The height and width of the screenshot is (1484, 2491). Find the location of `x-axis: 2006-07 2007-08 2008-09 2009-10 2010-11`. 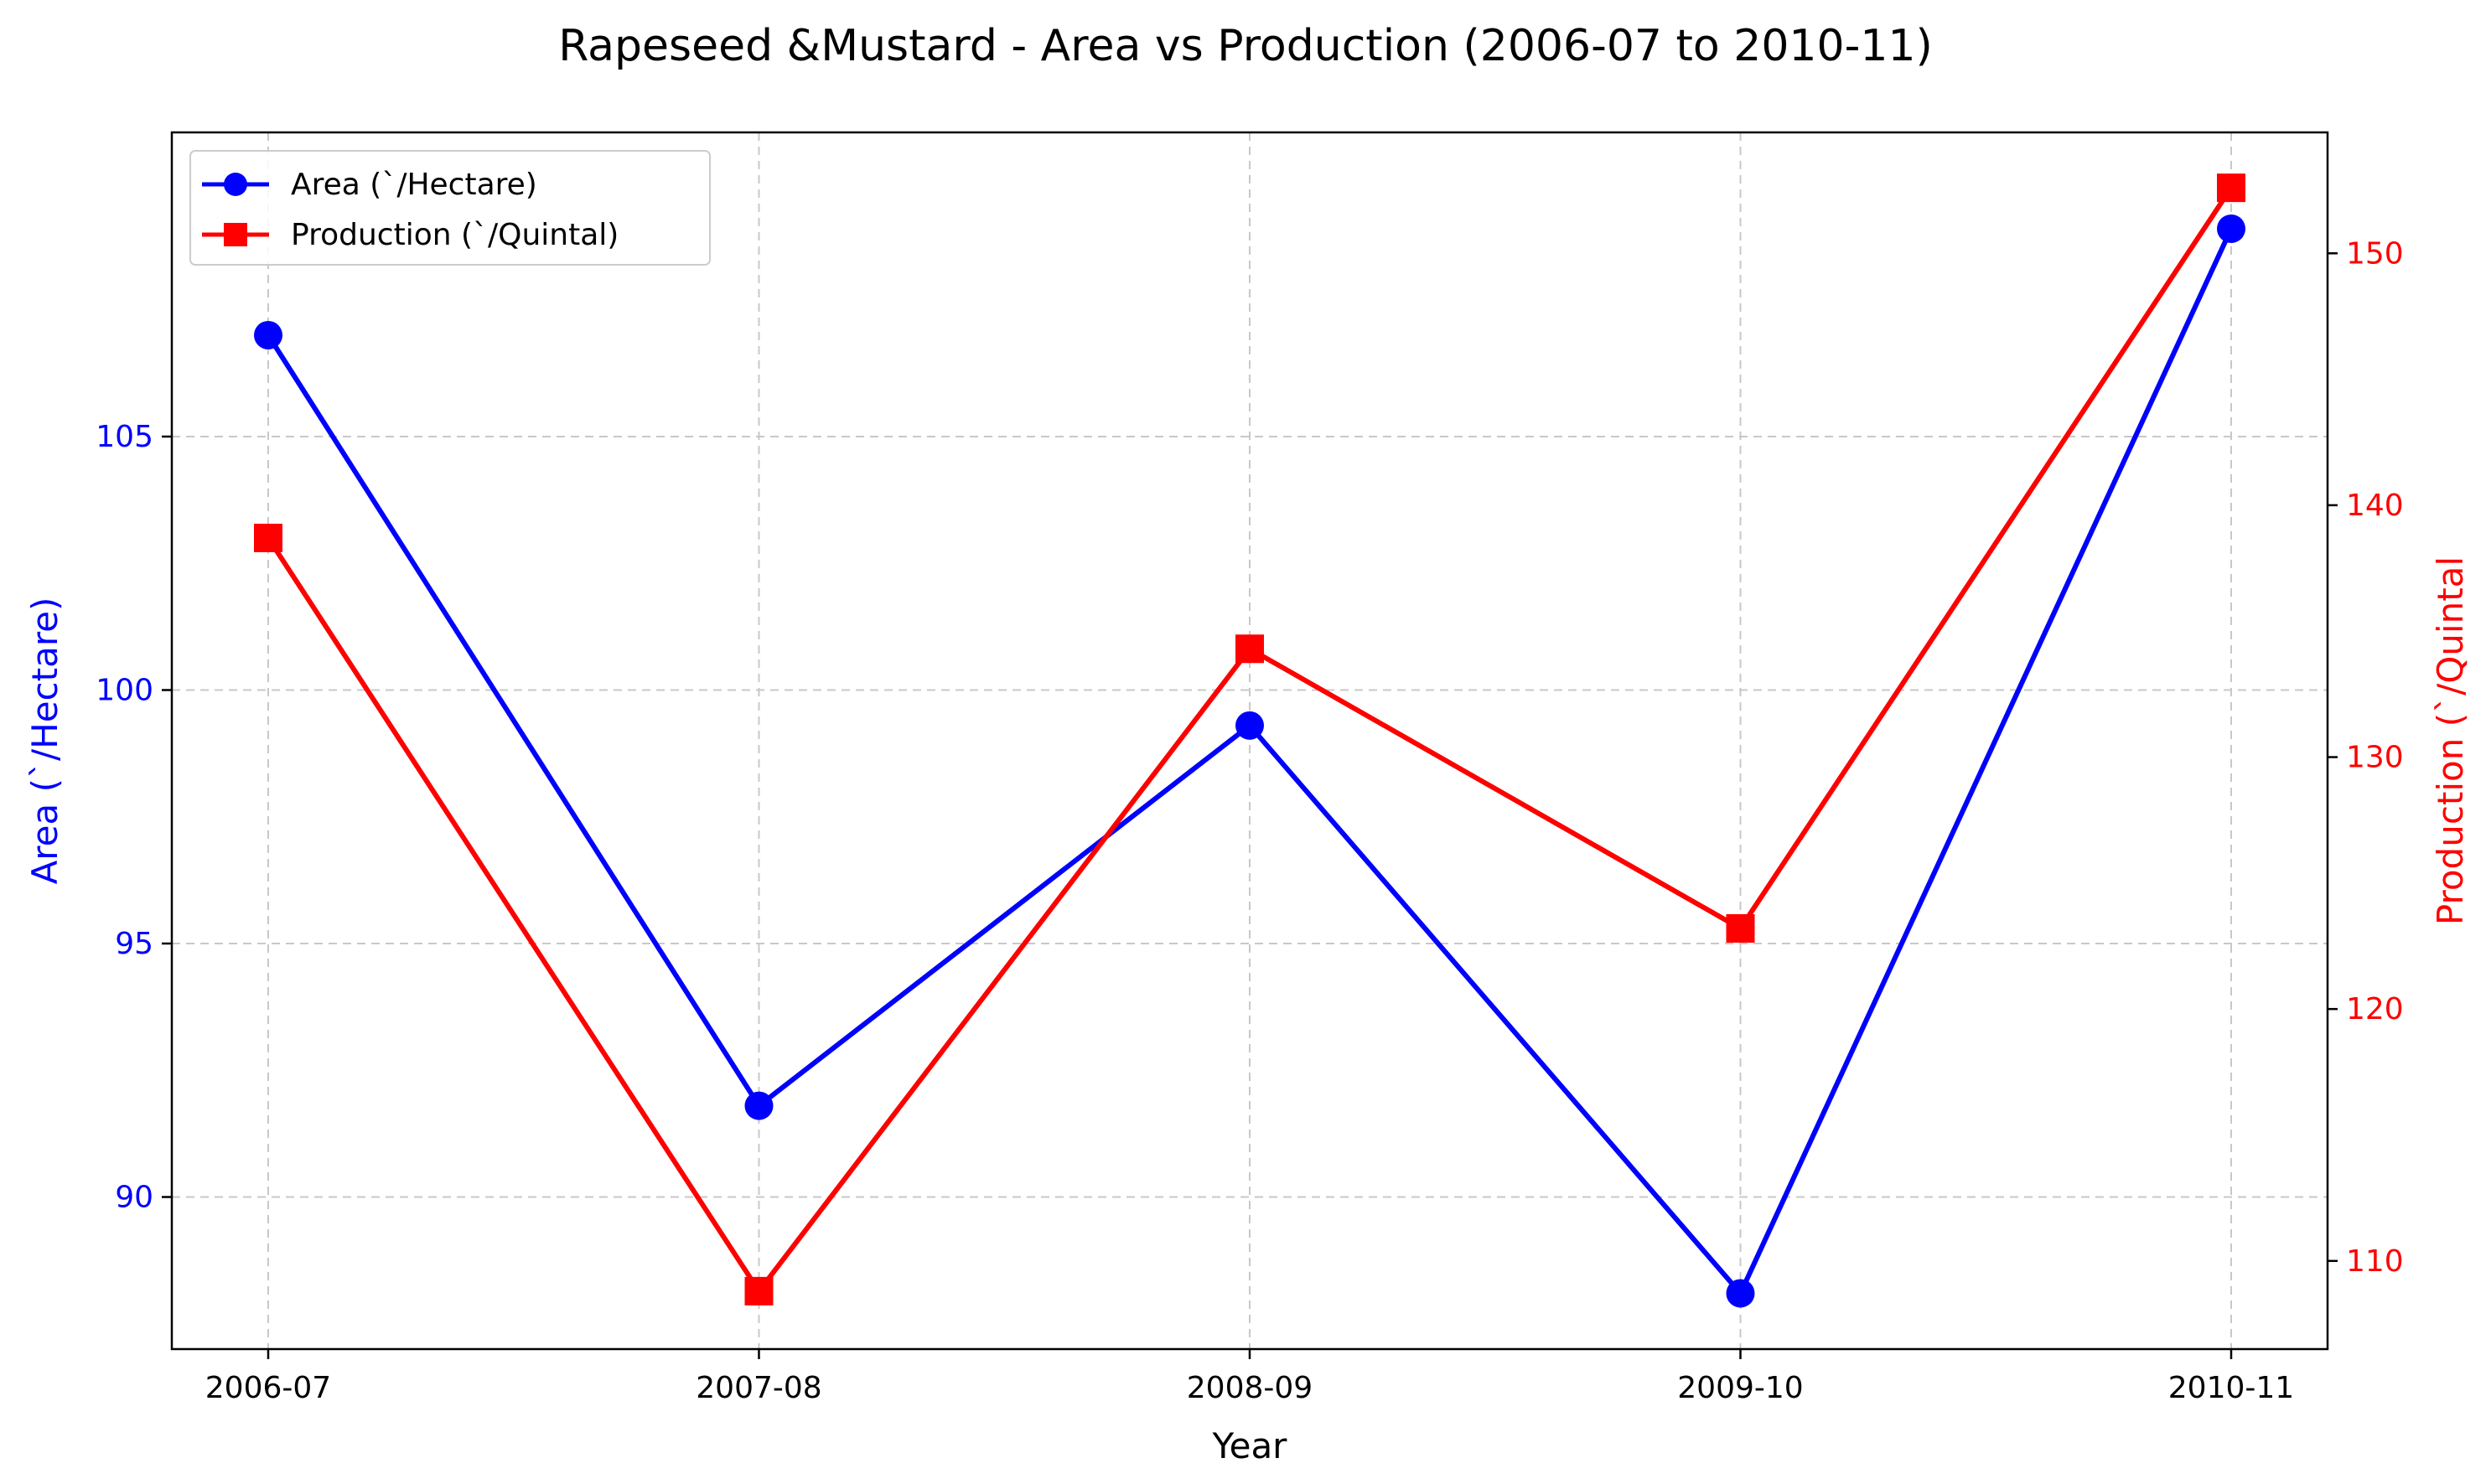

x-axis: 2006-07 2007-08 2008-09 2009-10 2010-11 is located at coordinates (1249, 1377).